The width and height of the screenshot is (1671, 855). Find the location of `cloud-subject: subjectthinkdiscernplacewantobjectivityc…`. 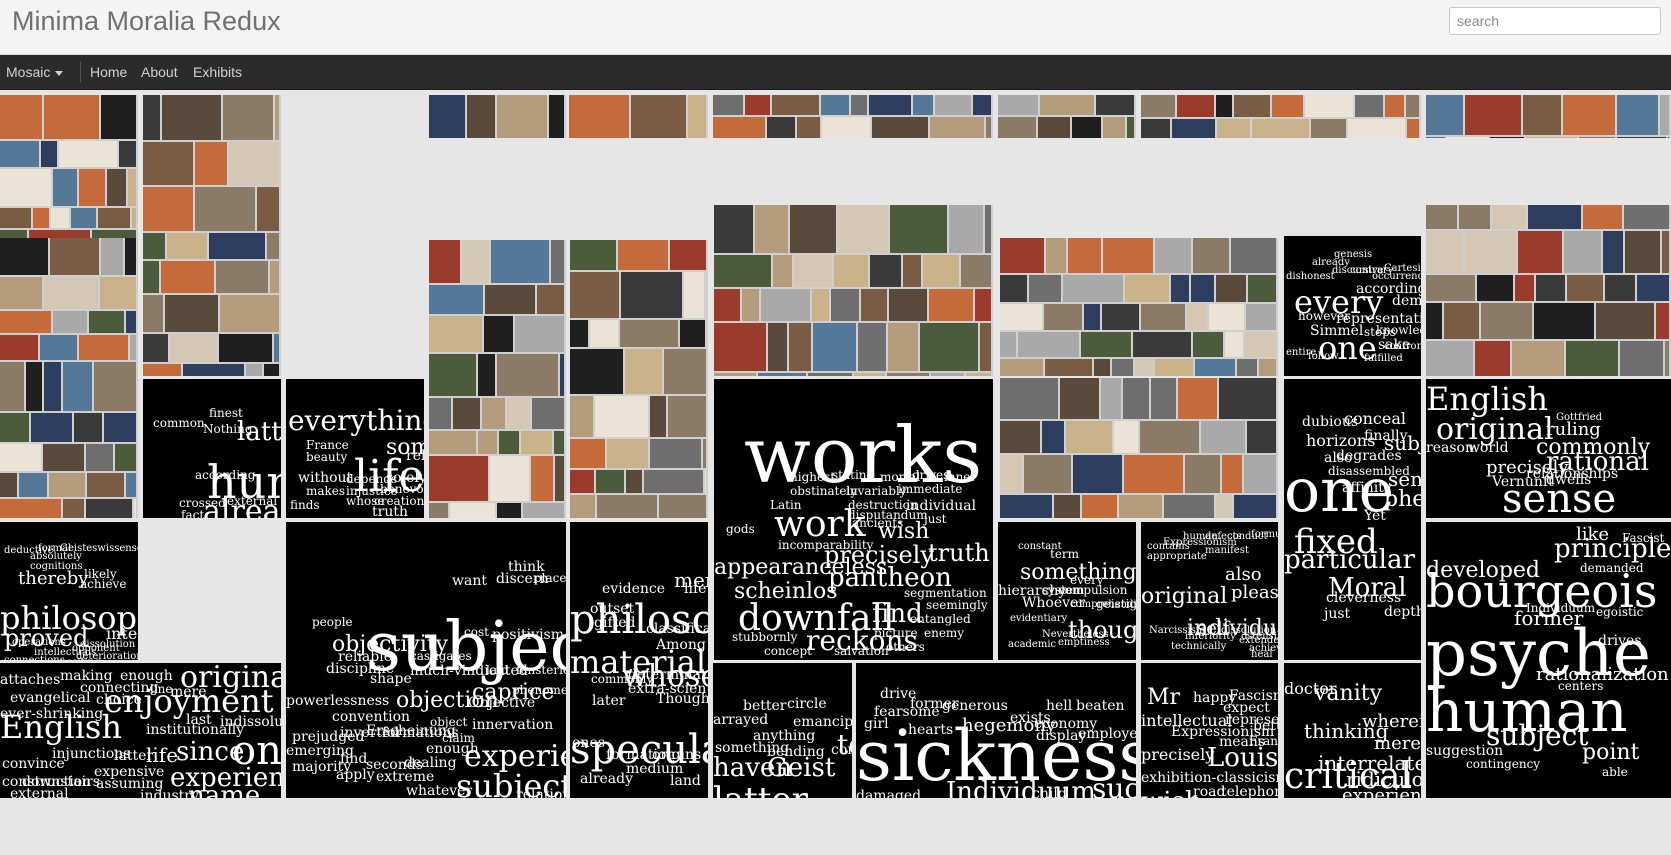

cloud-subject: subjectthinkdiscernplacewantobjectivityc… is located at coordinates (426, 660).